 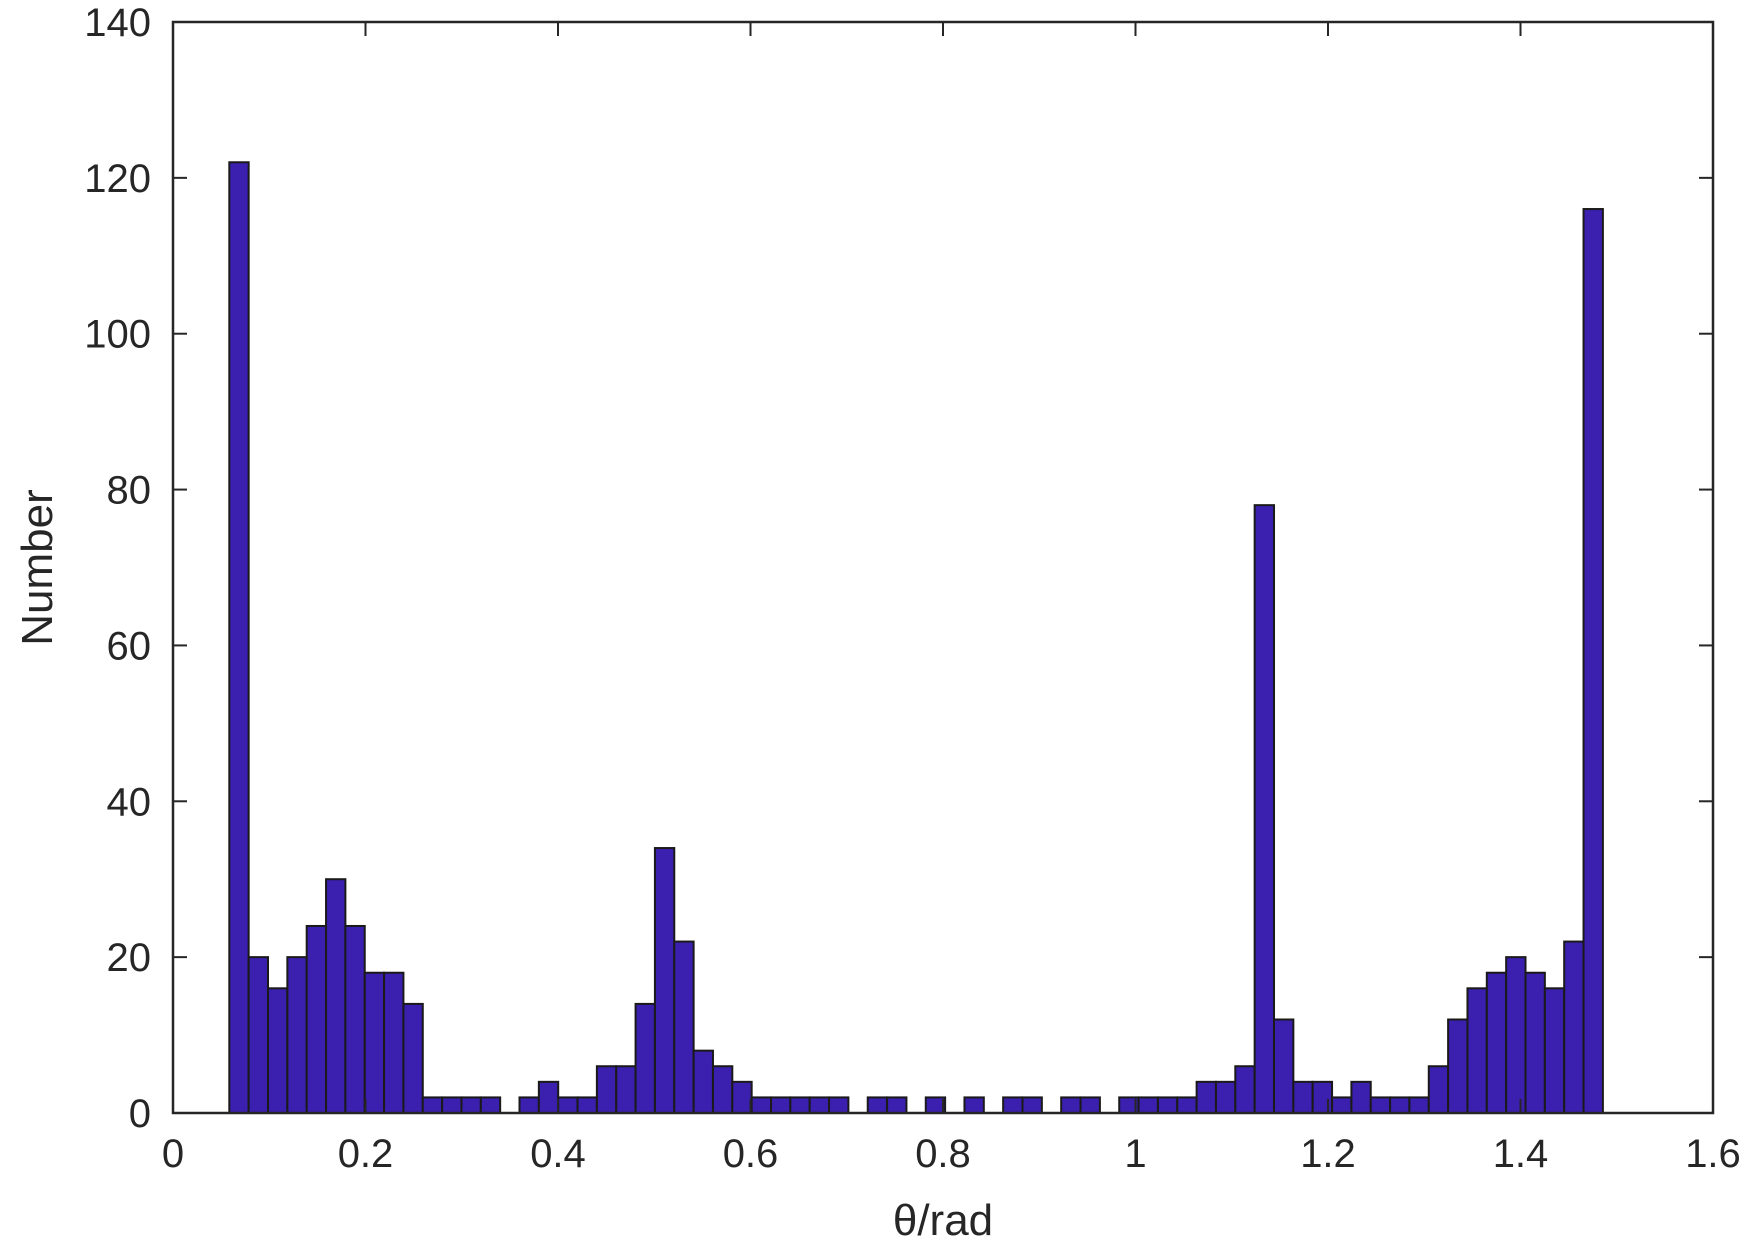 I want to click on x-tick-label: 1.6, so click(x=1713, y=1154).